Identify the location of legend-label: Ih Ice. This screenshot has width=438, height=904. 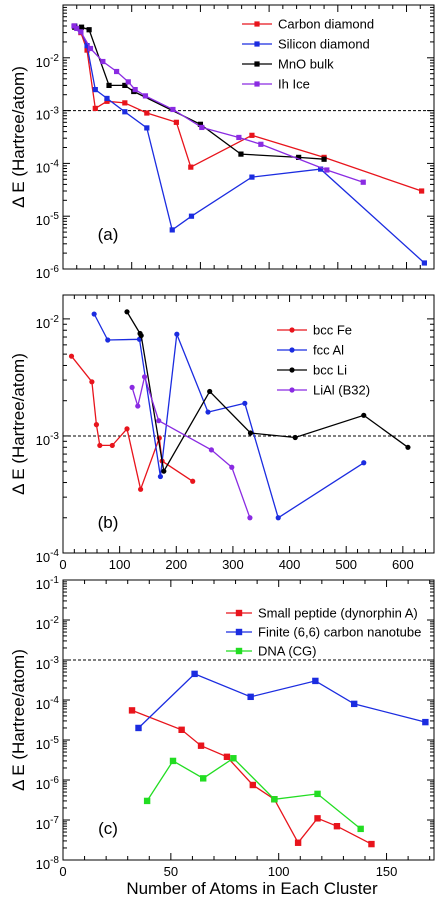
(294, 84).